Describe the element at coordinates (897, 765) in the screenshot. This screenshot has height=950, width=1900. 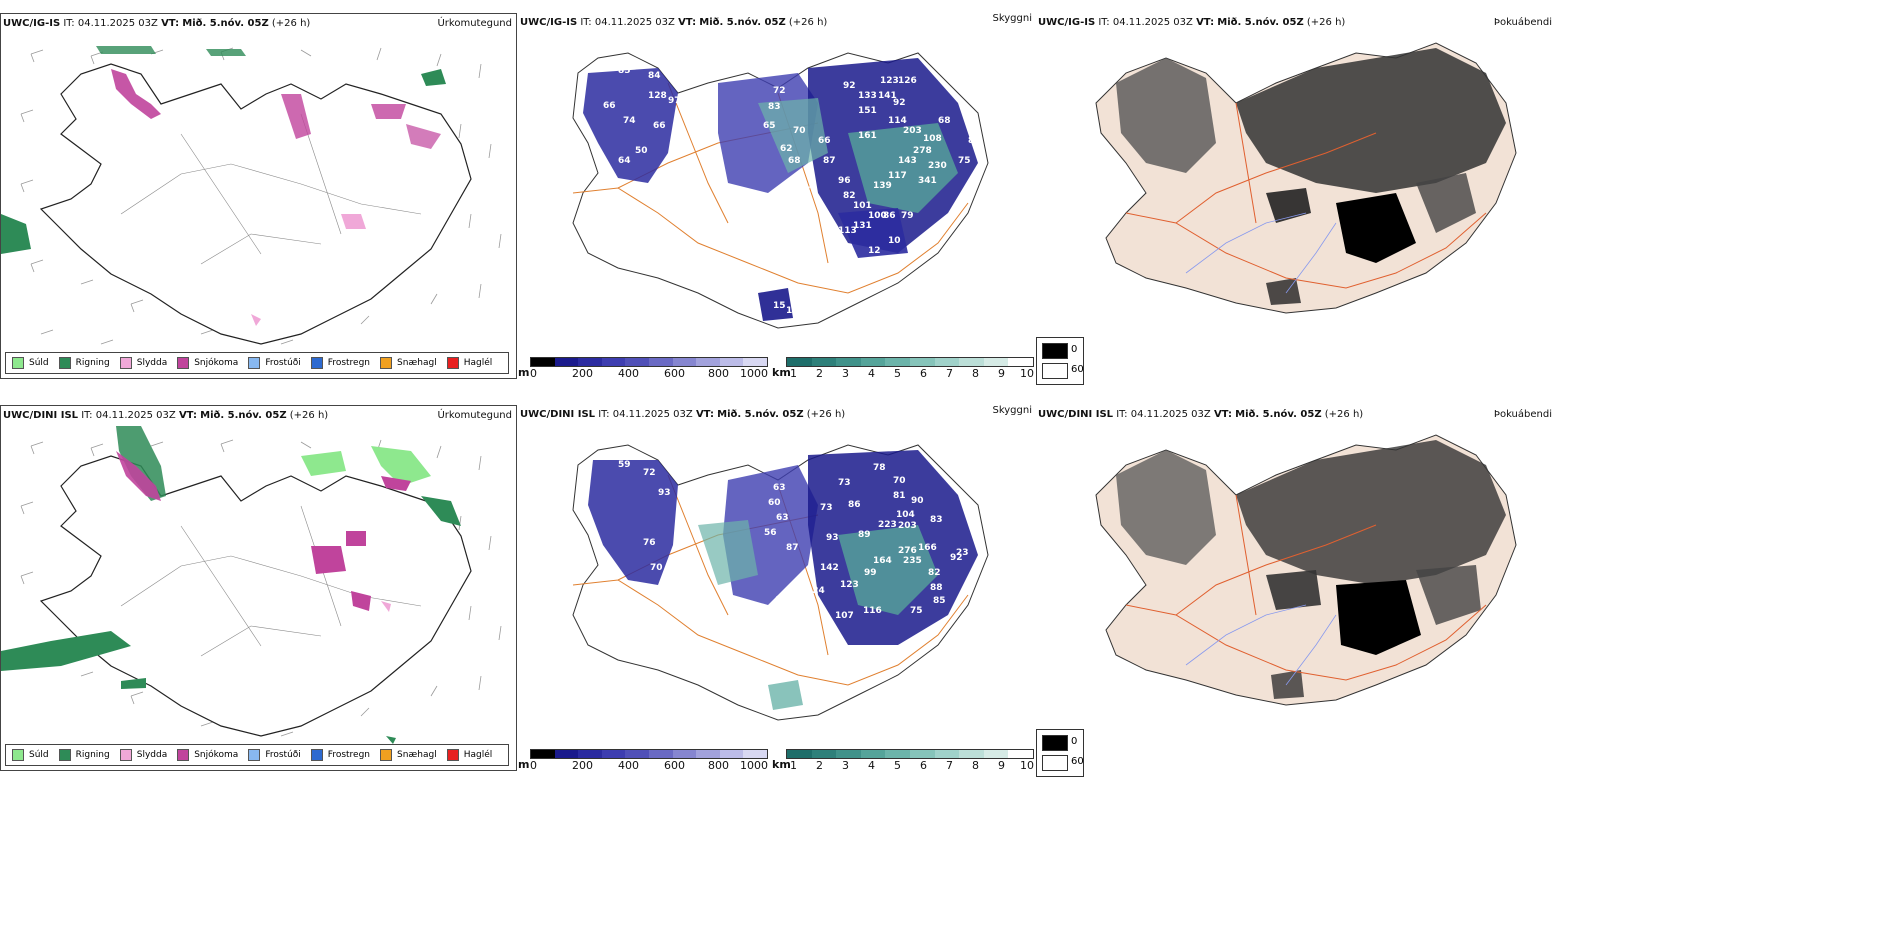
I see `colorbar-tick: 5` at that location.